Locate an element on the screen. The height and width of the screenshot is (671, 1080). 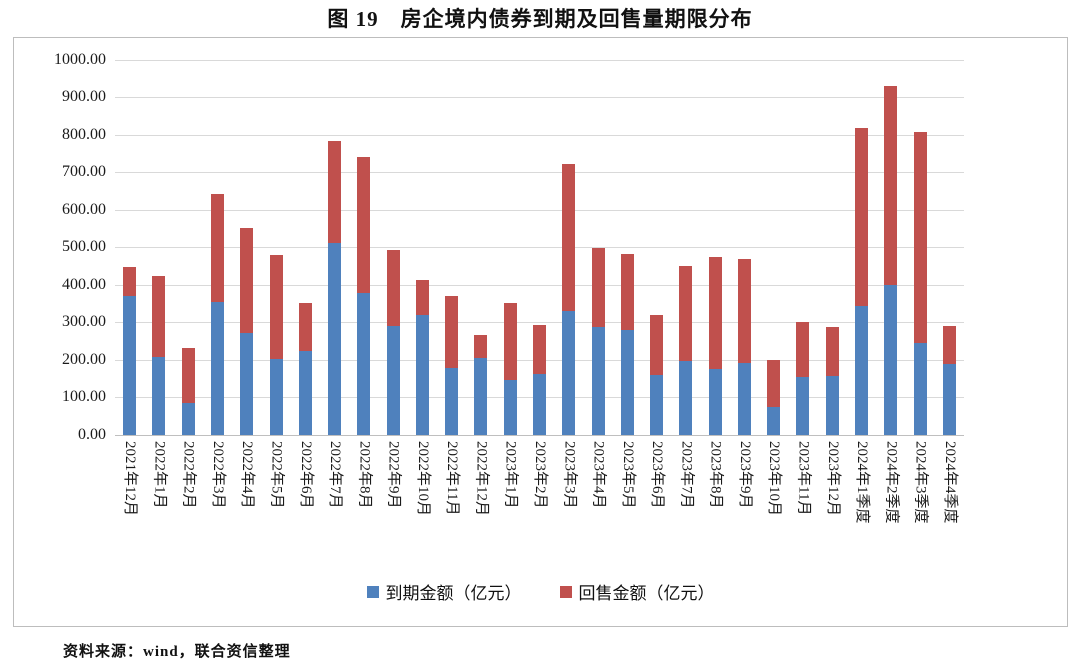
y-axis-tick-label: 200.00 is located at coordinates (84, 359).